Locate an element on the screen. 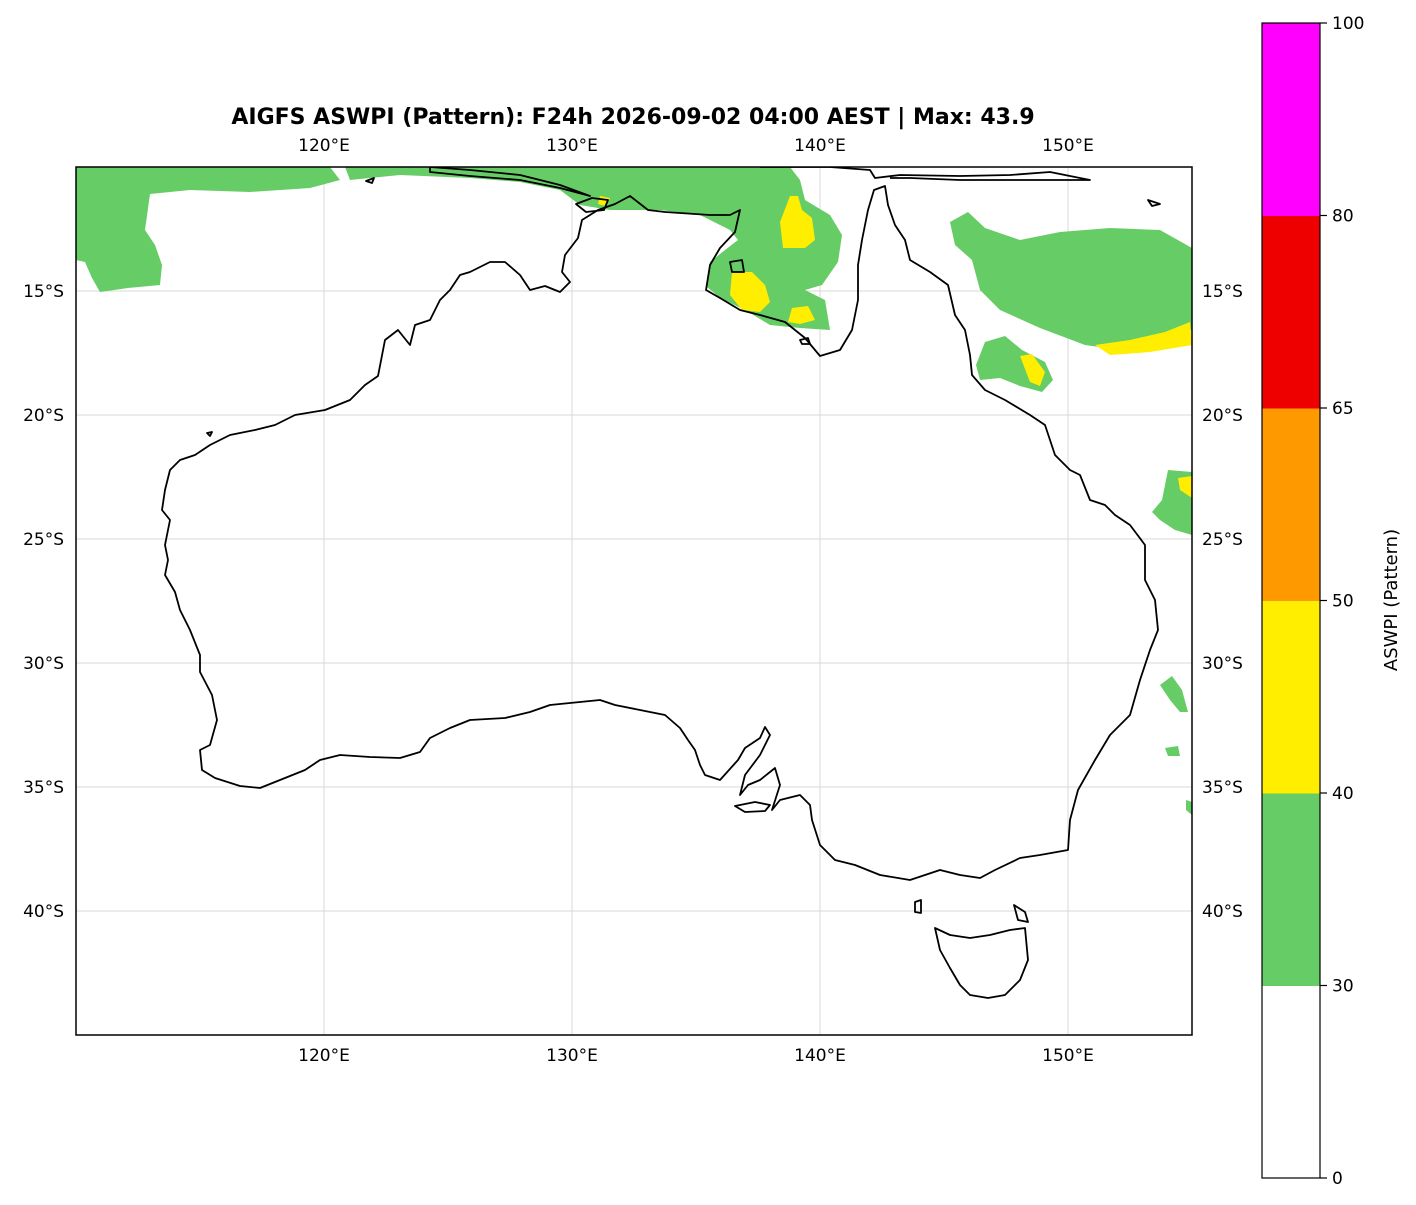 This screenshot has height=1205, width=1416. lat-label-right: 40°S is located at coordinates (1222, 912).